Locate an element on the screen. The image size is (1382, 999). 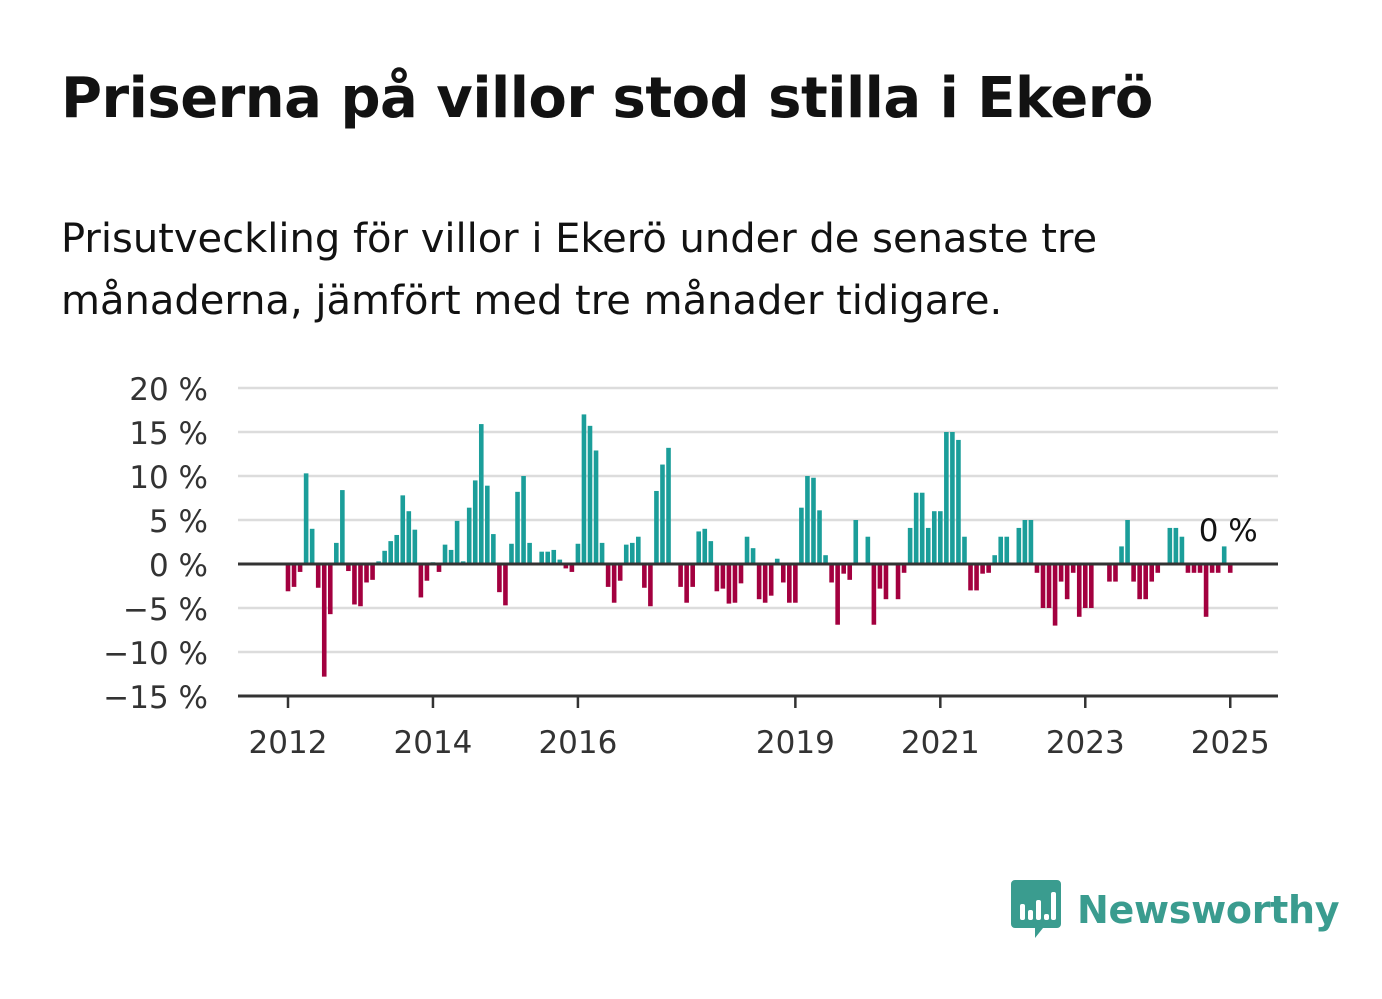
x-tick-label: 2021 is located at coordinates (940, 743).